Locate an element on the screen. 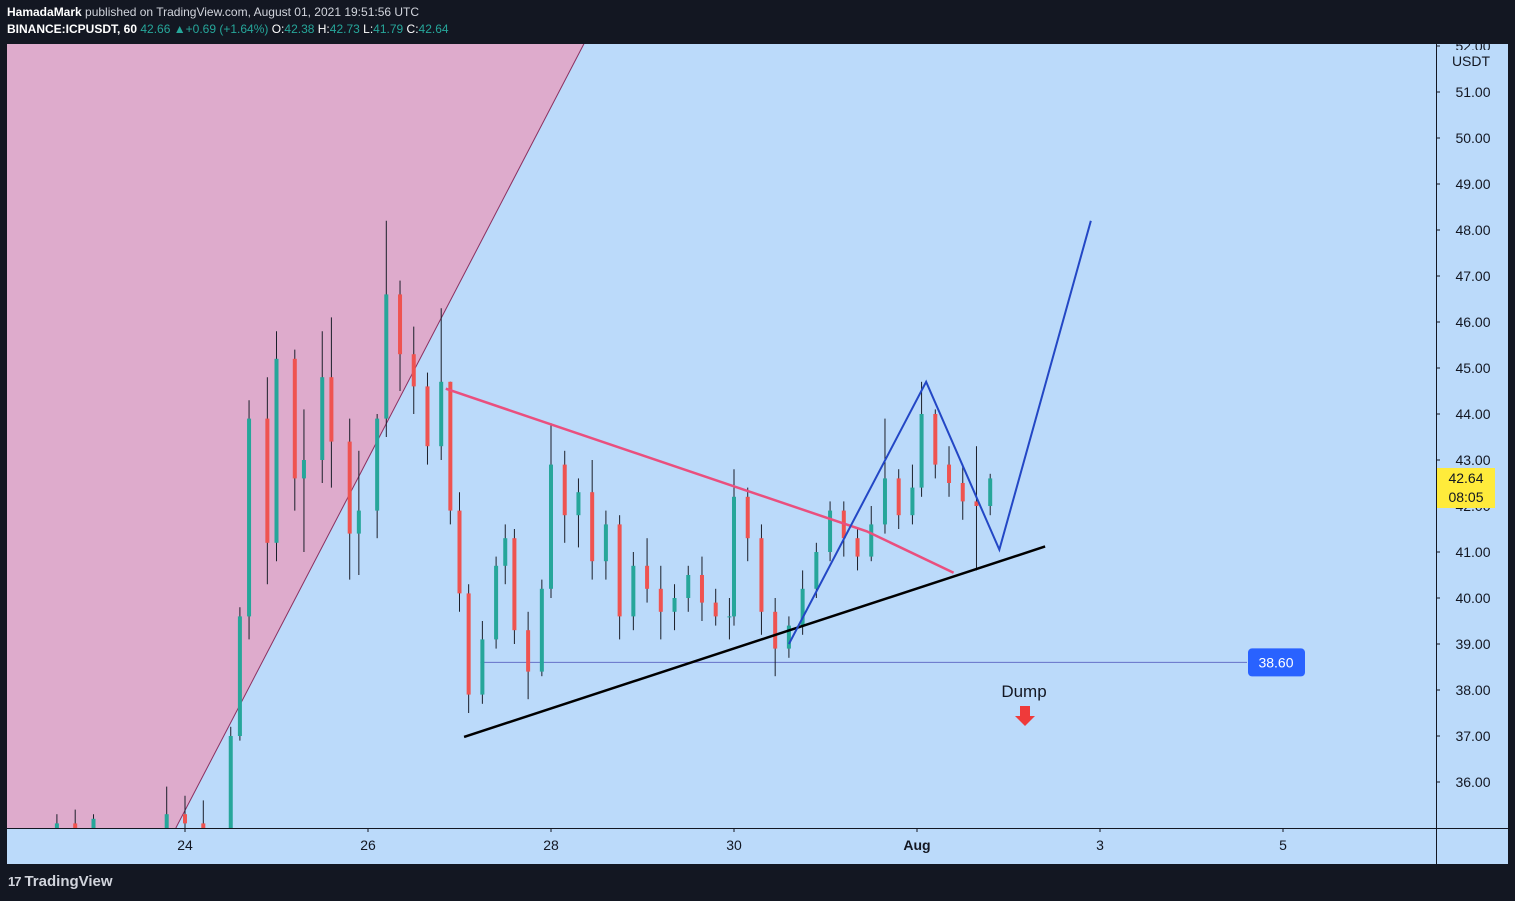 The height and width of the screenshot is (901, 1515). price-tick-label: 46.00 is located at coordinates (1472, 322).